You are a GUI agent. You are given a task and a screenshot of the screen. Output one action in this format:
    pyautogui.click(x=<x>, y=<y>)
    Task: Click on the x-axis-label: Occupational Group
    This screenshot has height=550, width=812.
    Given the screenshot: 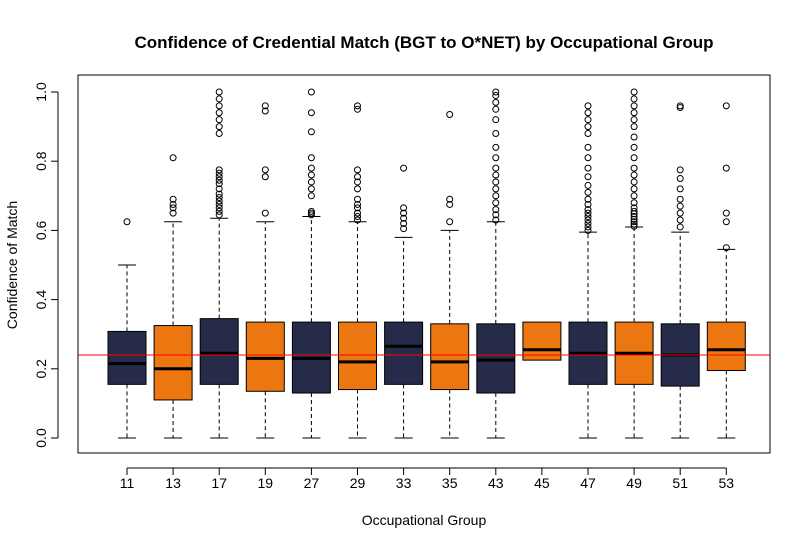 What is the action you would take?
    pyautogui.click(x=424, y=520)
    